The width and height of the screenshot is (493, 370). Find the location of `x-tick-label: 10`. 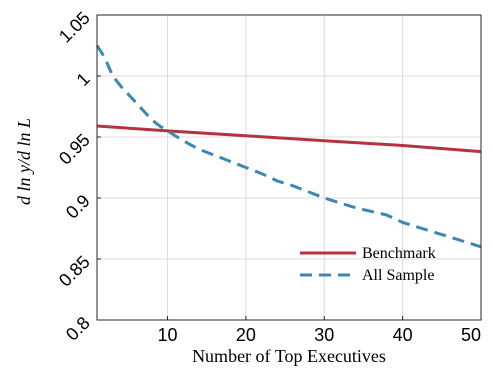

x-tick-label: 10 is located at coordinates (168, 335).